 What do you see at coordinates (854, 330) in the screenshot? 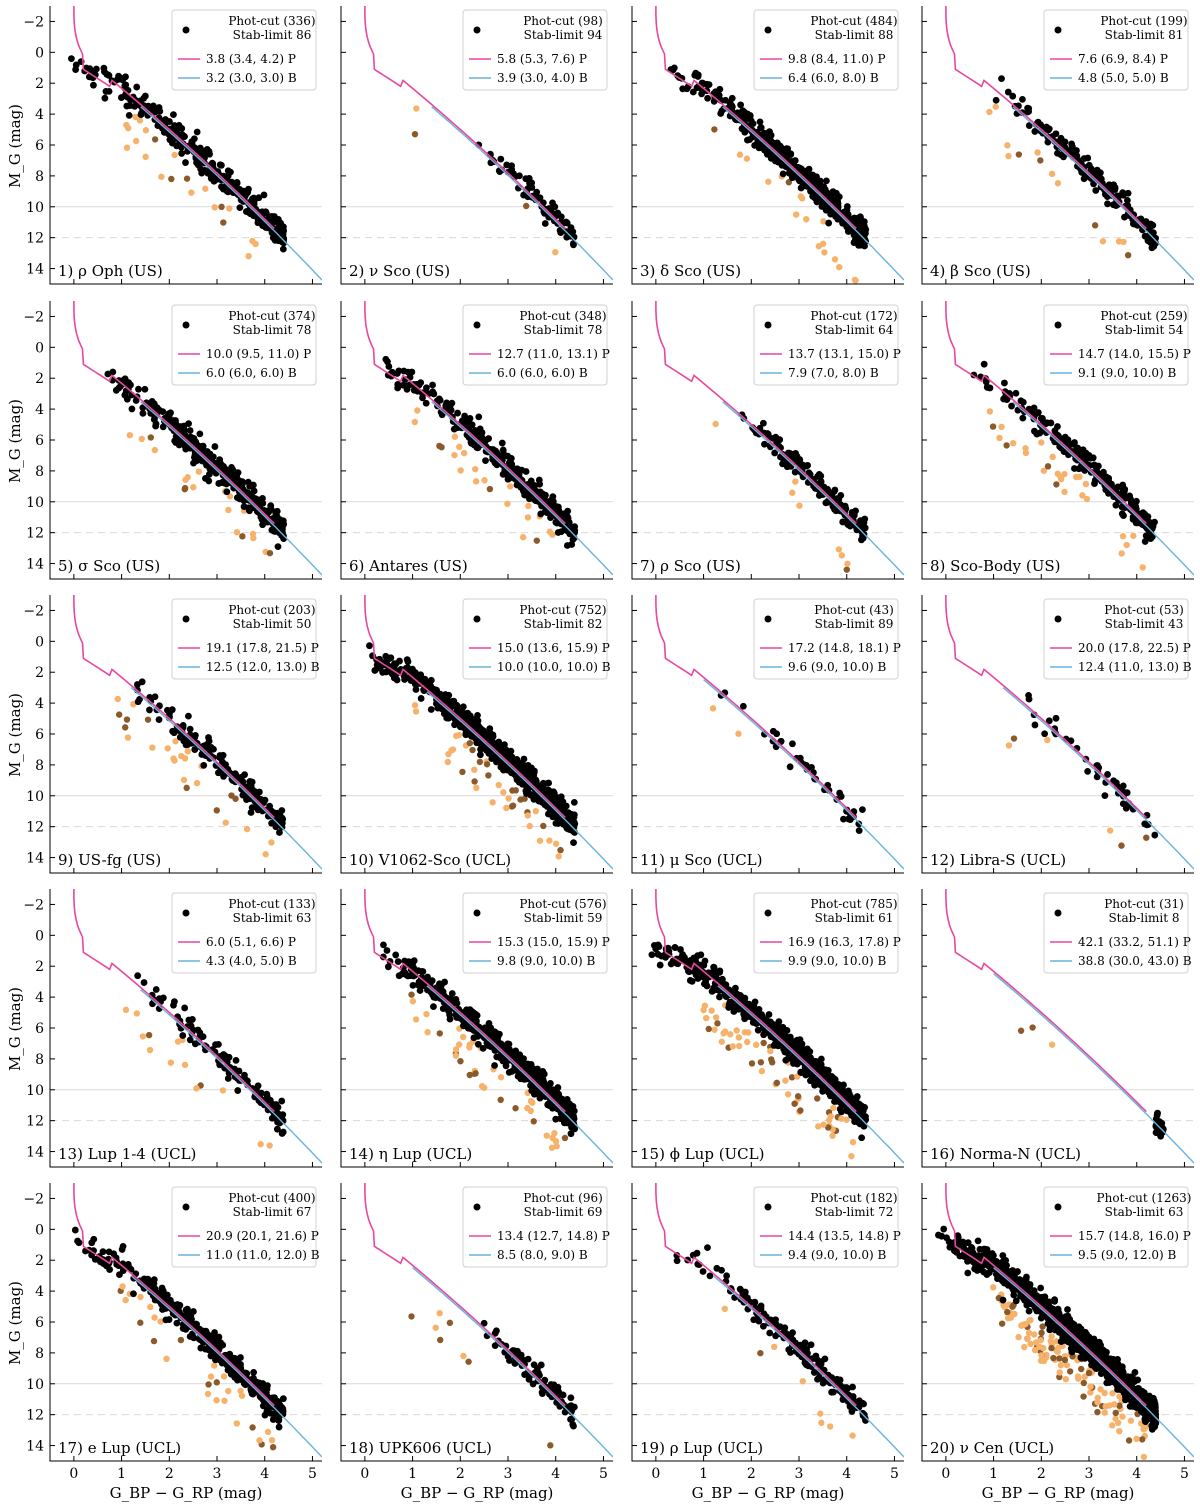
I see `legend-stab-limit: Stab-limit 64` at bounding box center [854, 330].